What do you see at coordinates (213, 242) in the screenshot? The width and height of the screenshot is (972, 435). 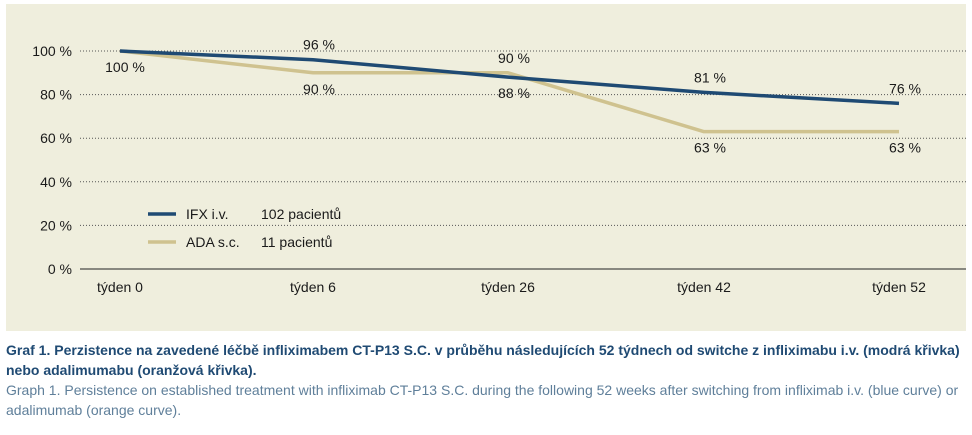 I see `legend-series-name: ADA s.c.` at bounding box center [213, 242].